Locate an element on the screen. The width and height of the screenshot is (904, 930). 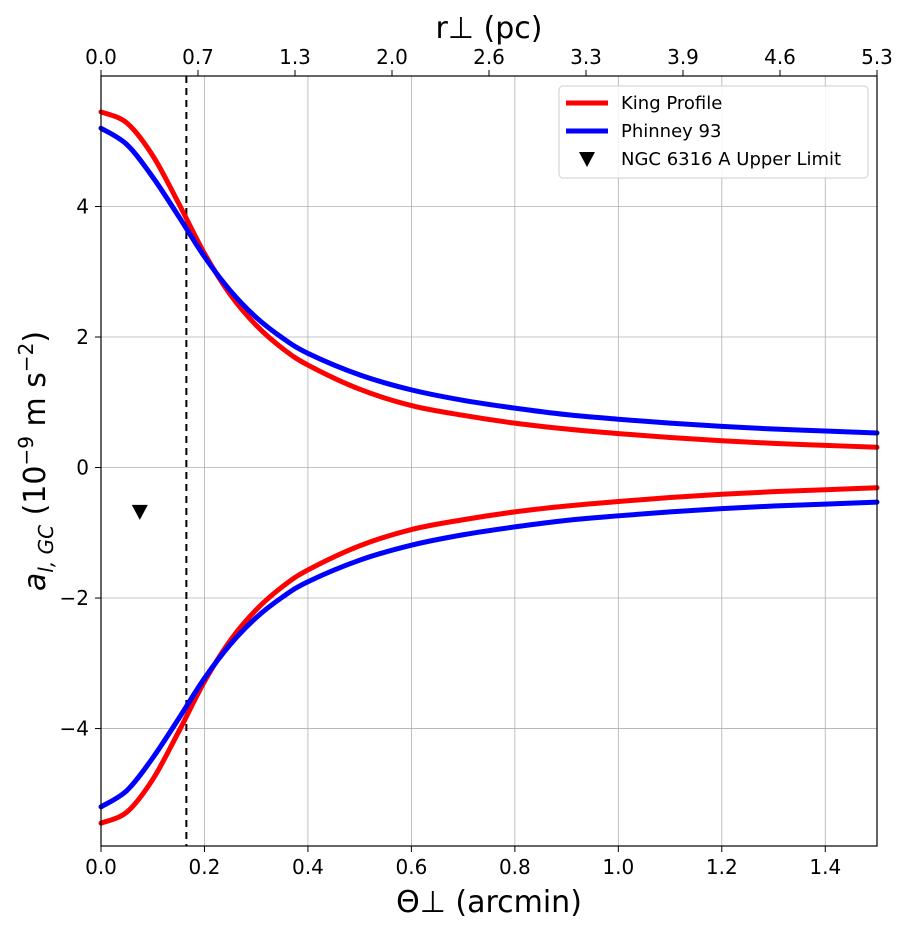
x-axis-title: Θ⊥ (arcmin) is located at coordinates (489, 902).